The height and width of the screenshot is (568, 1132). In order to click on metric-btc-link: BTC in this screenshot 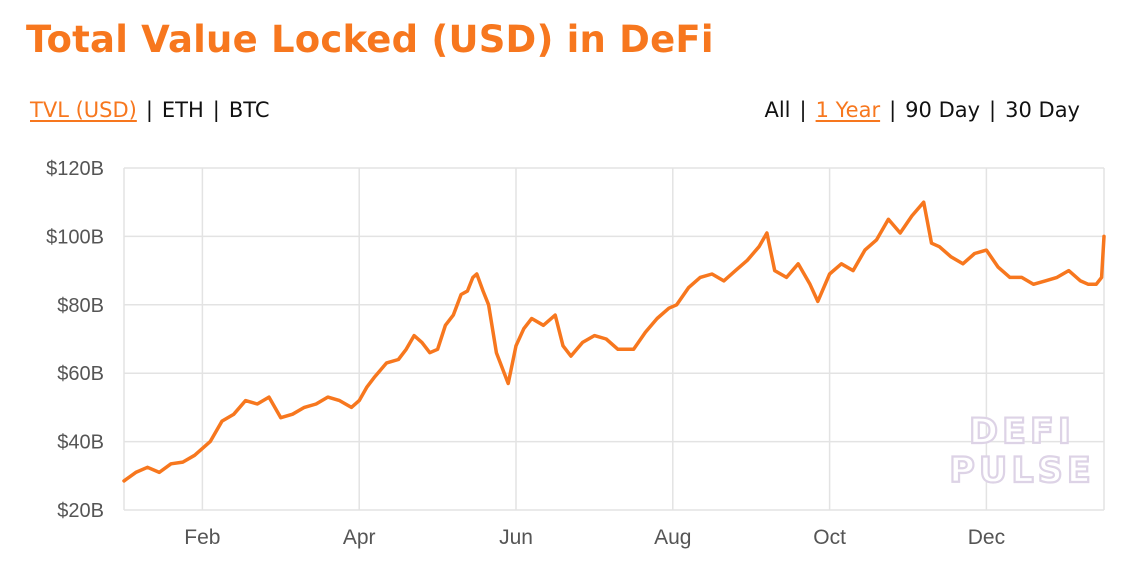, I will do `click(249, 110)`.